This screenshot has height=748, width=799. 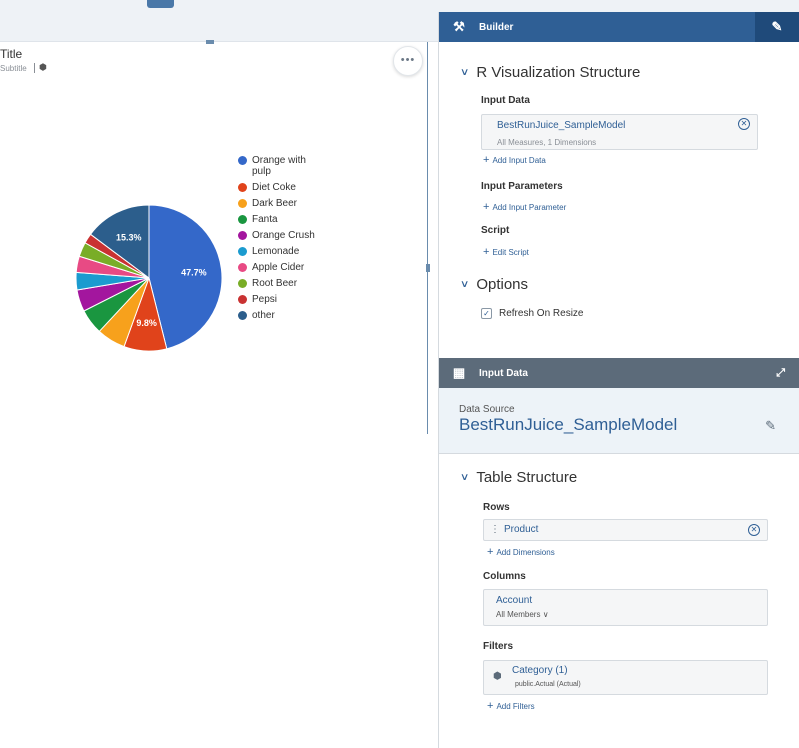 I want to click on subtitle-divider, so click(x=34, y=68).